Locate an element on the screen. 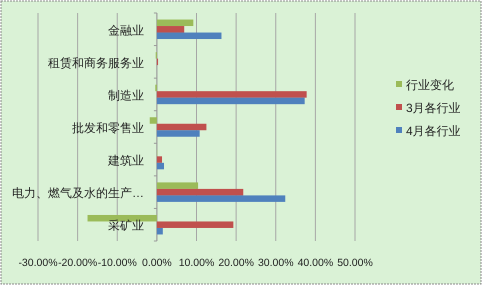 The image size is (482, 285). y-tick-label: 金融业 is located at coordinates (126, 30).